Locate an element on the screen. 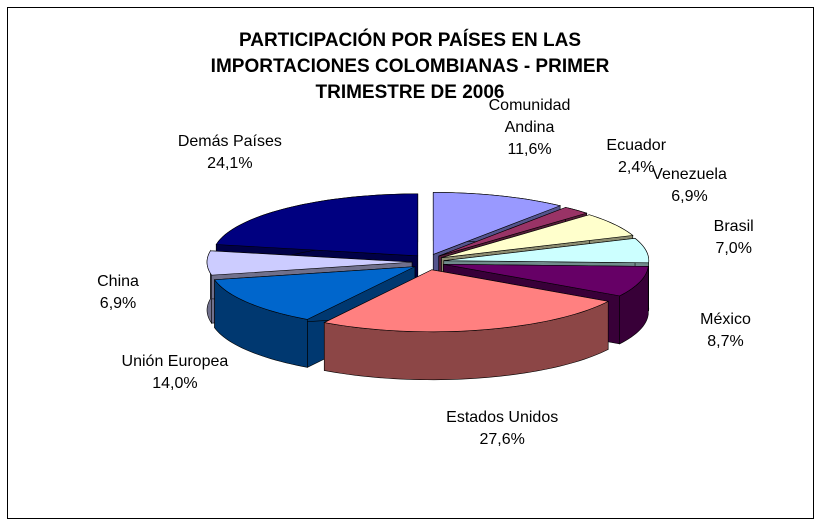 The height and width of the screenshot is (529, 824). label-category: Unión Europea is located at coordinates (175, 361).